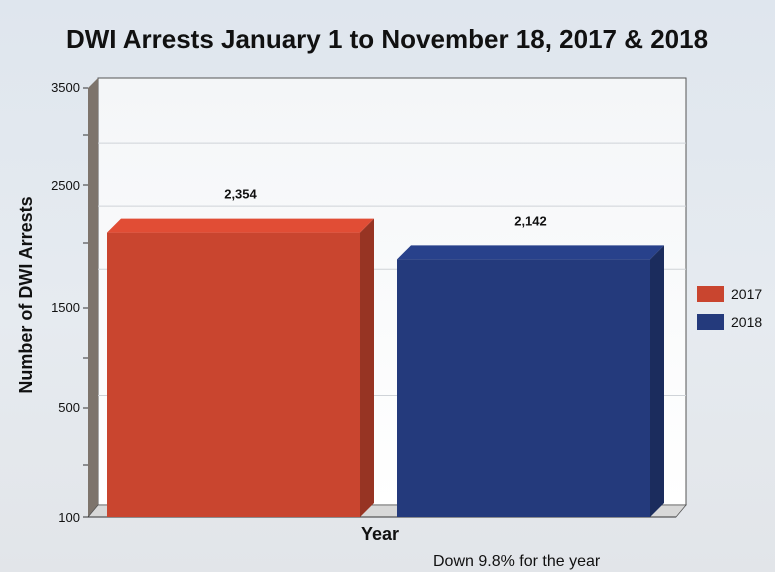 The height and width of the screenshot is (572, 775). Describe the element at coordinates (65, 307) in the screenshot. I see `y-tick-label-1500: 1500` at that location.